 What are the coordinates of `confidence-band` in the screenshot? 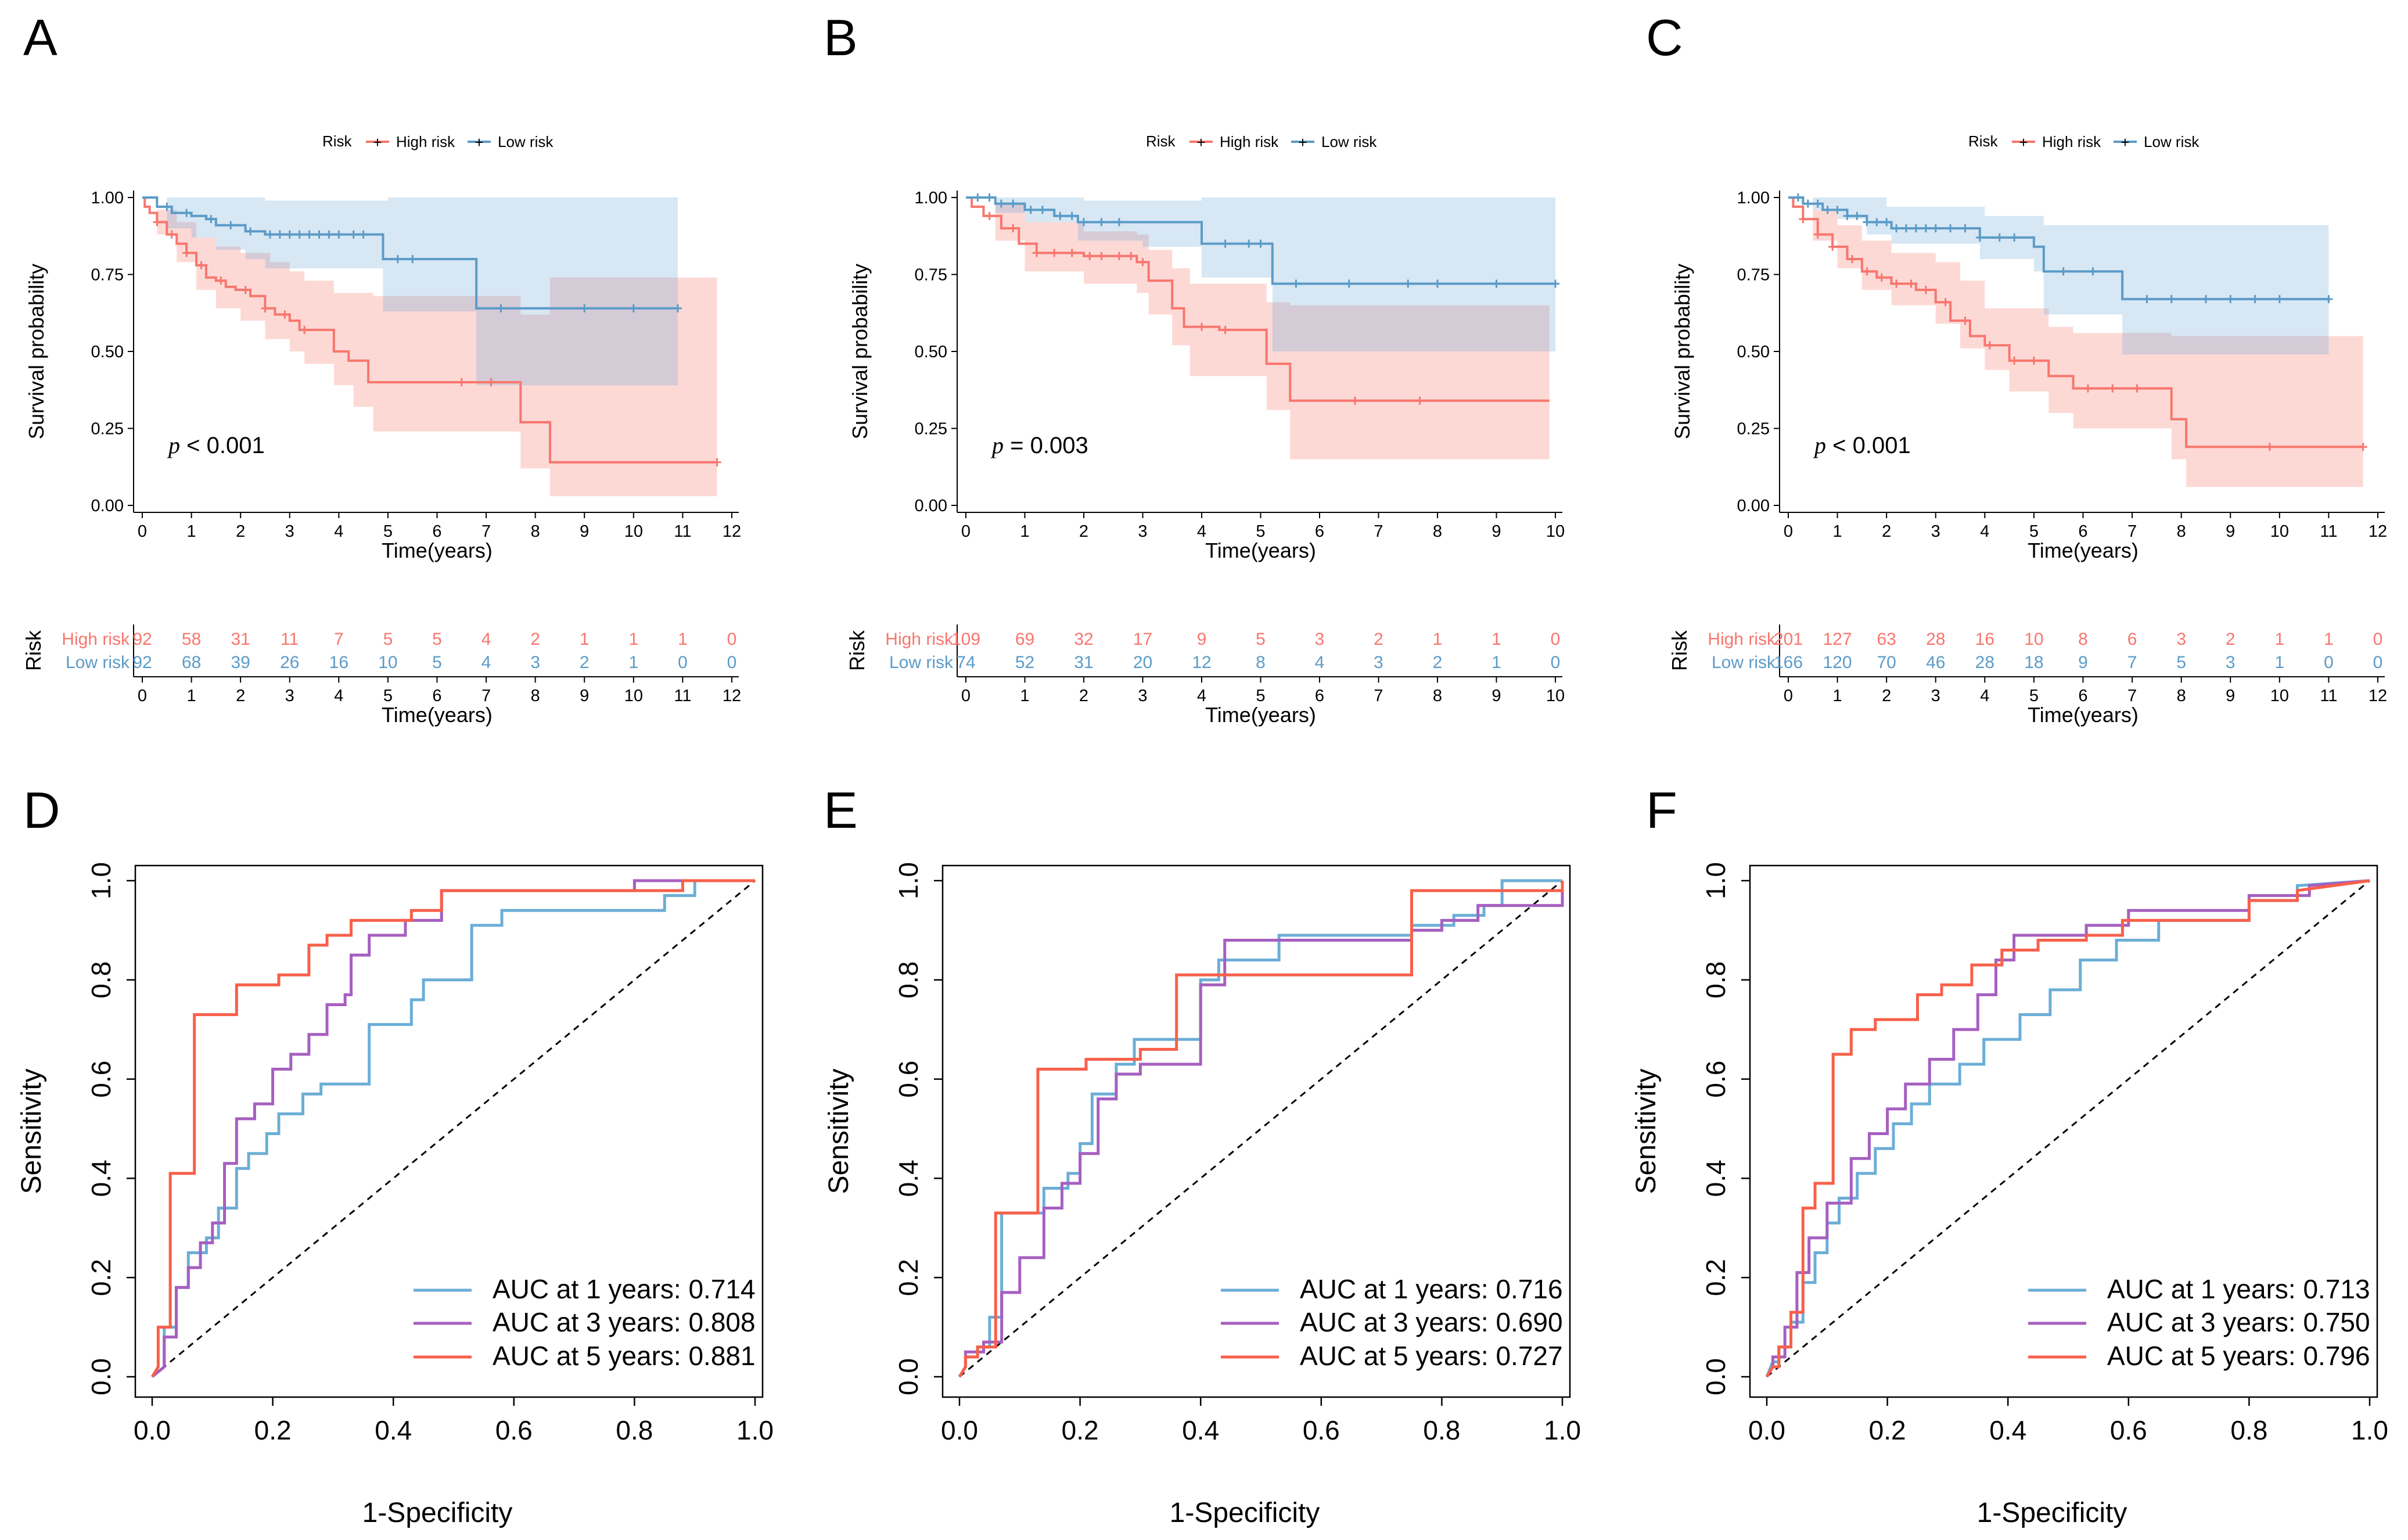 It's located at (1258, 329).